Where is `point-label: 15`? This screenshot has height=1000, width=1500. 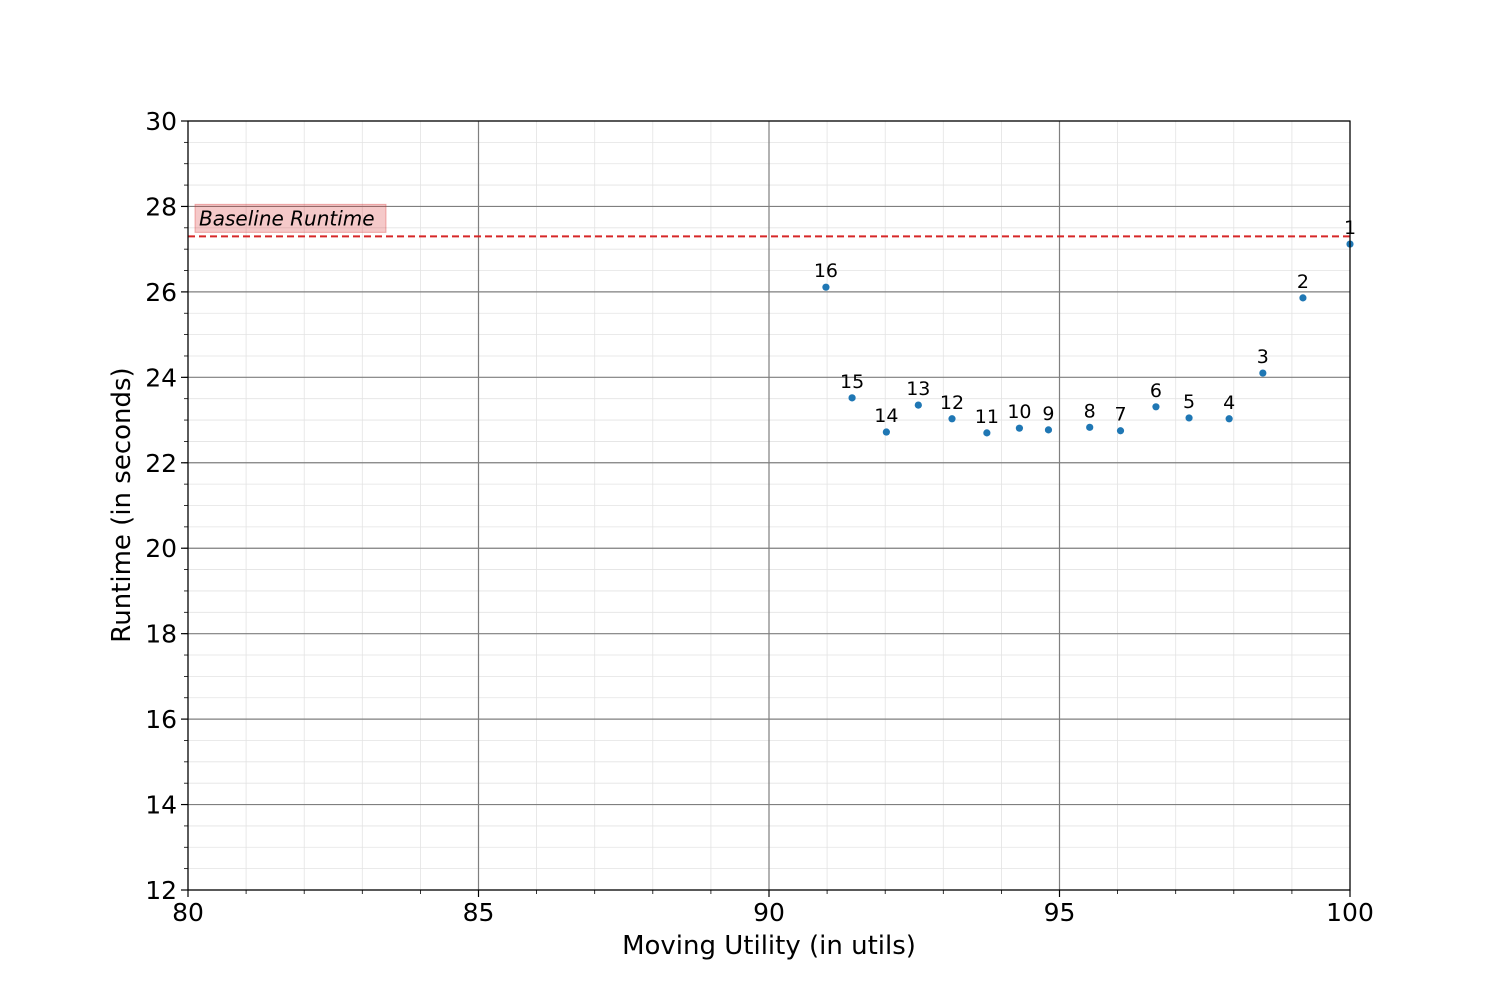
point-label: 15 is located at coordinates (852, 382).